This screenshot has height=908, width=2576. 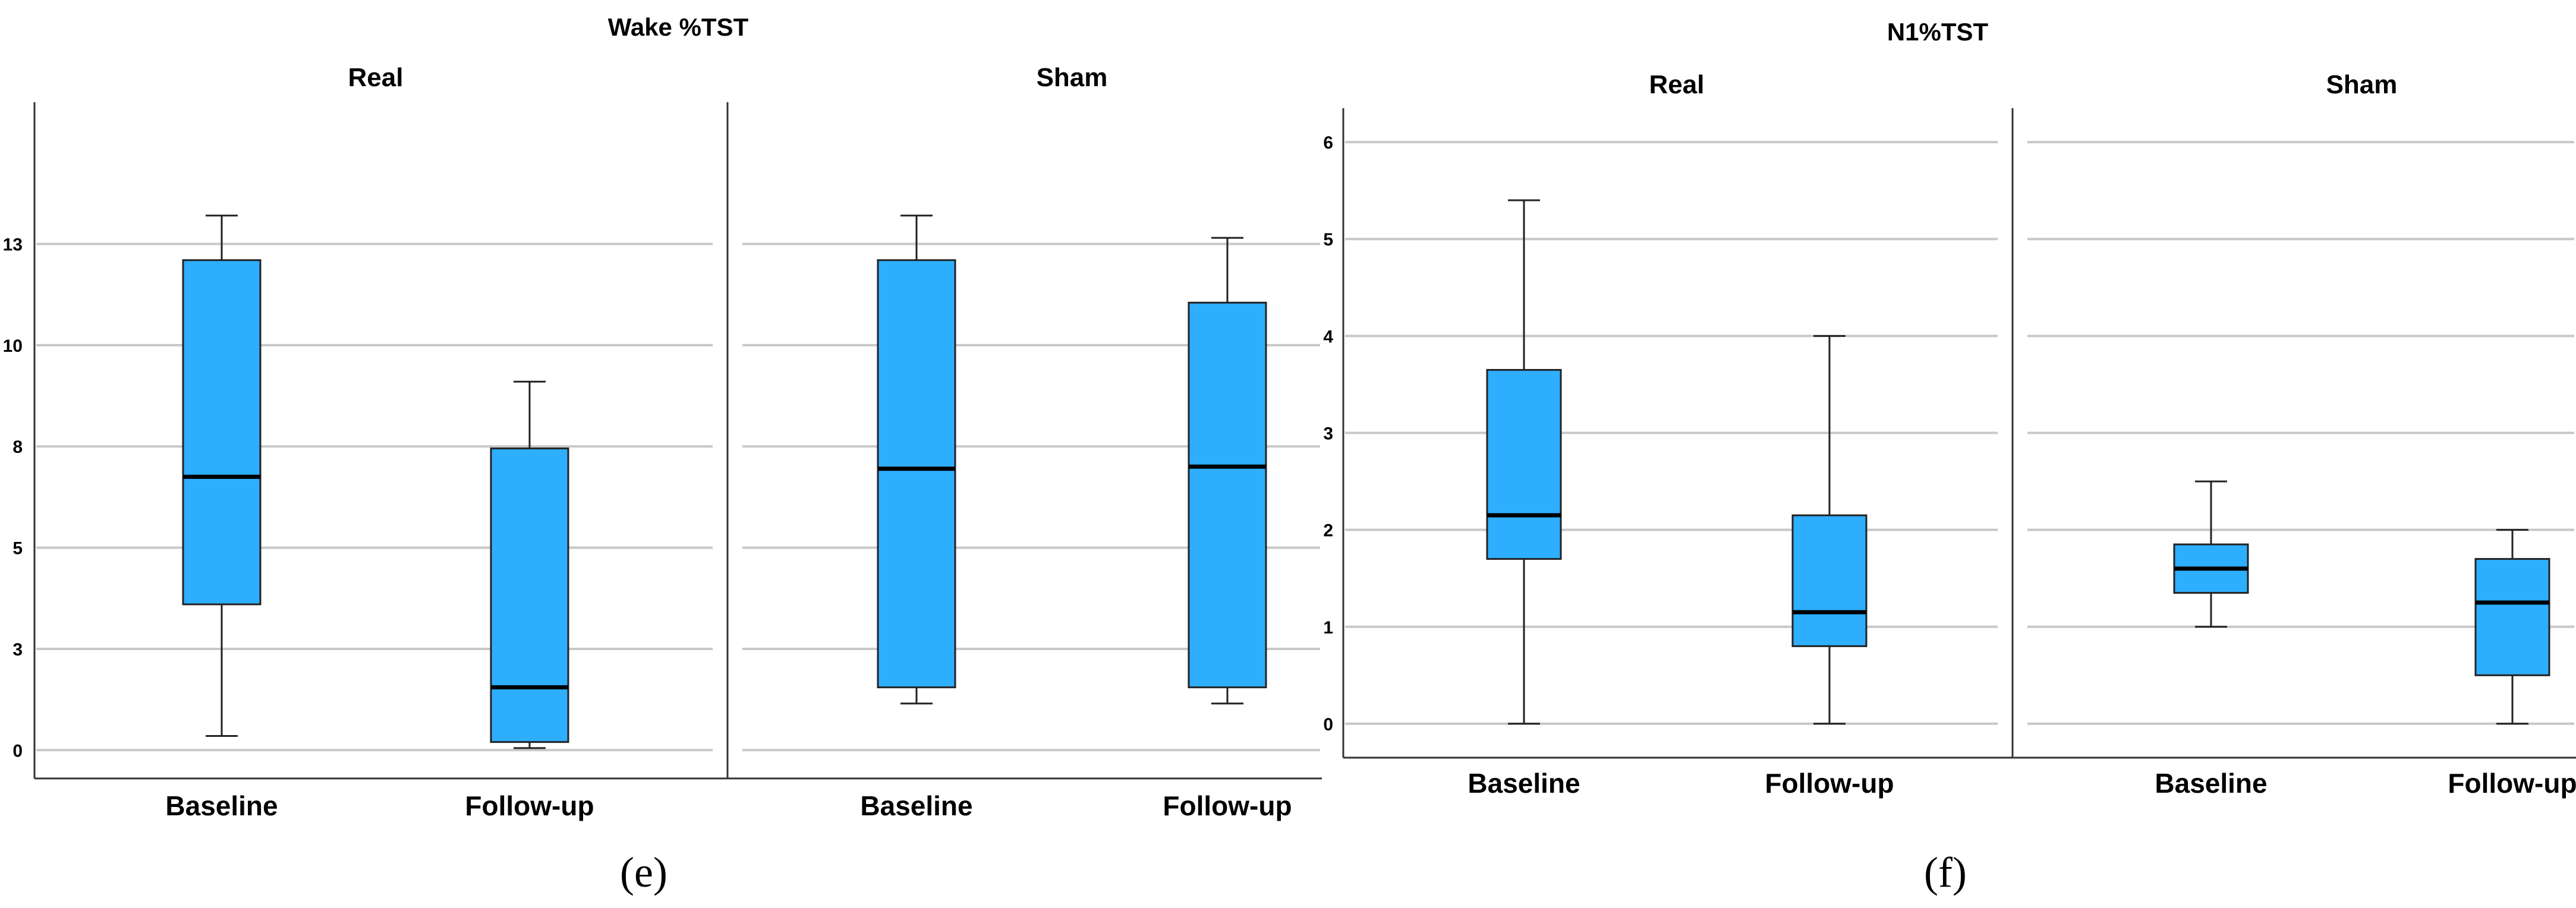 What do you see at coordinates (643, 872) in the screenshot?
I see `figure-caption: (e)` at bounding box center [643, 872].